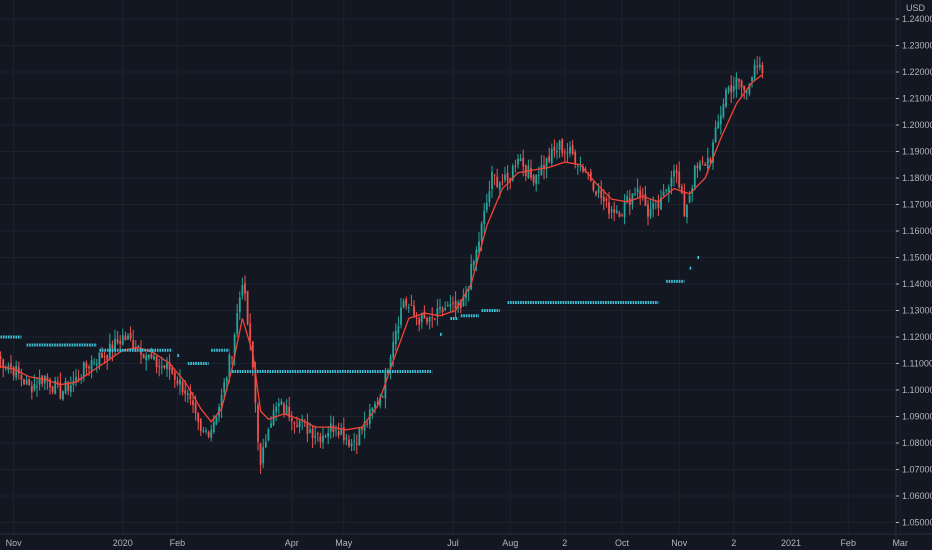 The height and width of the screenshot is (550, 932). I want to click on y-tick-label: 1.20000, so click(917, 125).